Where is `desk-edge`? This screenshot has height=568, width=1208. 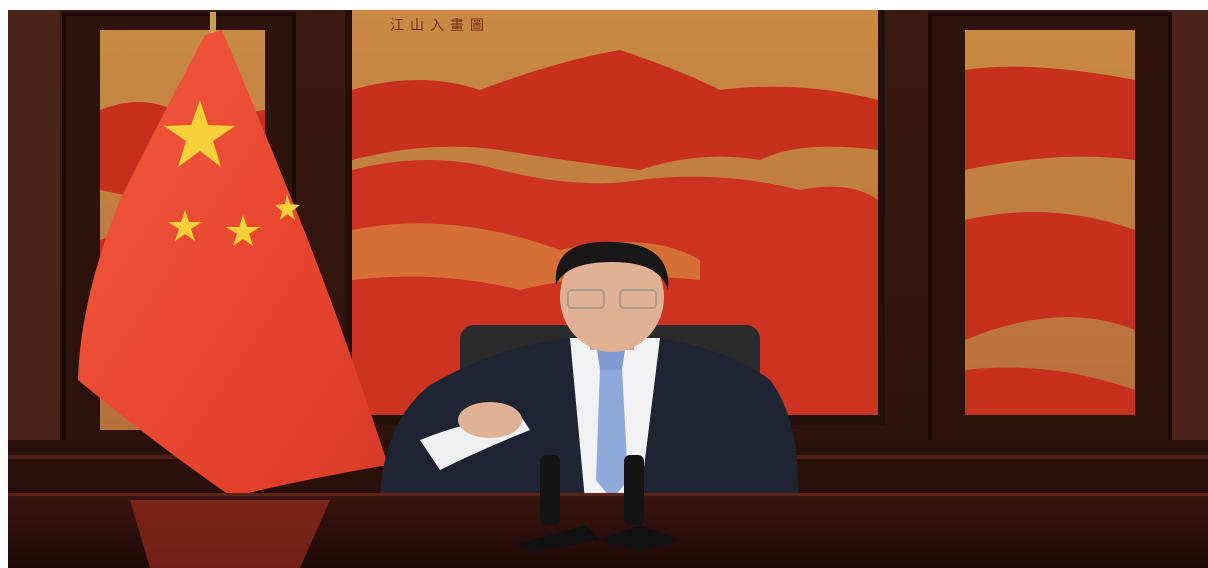 desk-edge is located at coordinates (608, 494).